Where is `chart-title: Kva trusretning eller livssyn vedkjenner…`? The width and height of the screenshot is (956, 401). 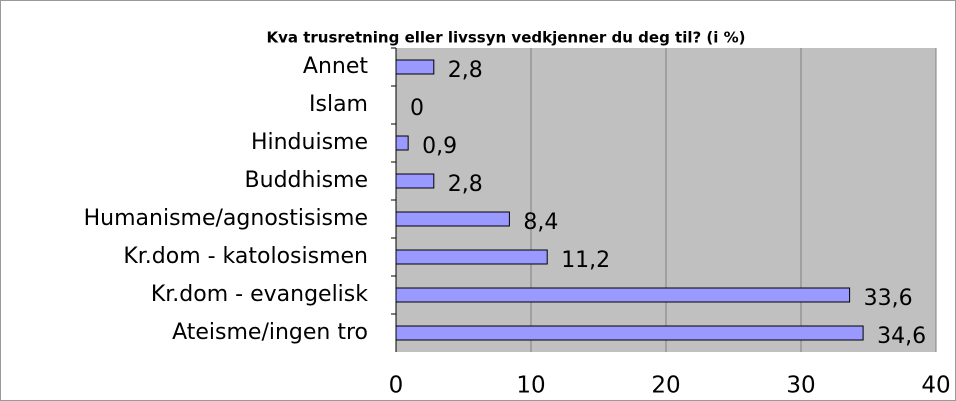 chart-title: Kva trusretning eller livssyn vedkjenner… is located at coordinates (505, 38).